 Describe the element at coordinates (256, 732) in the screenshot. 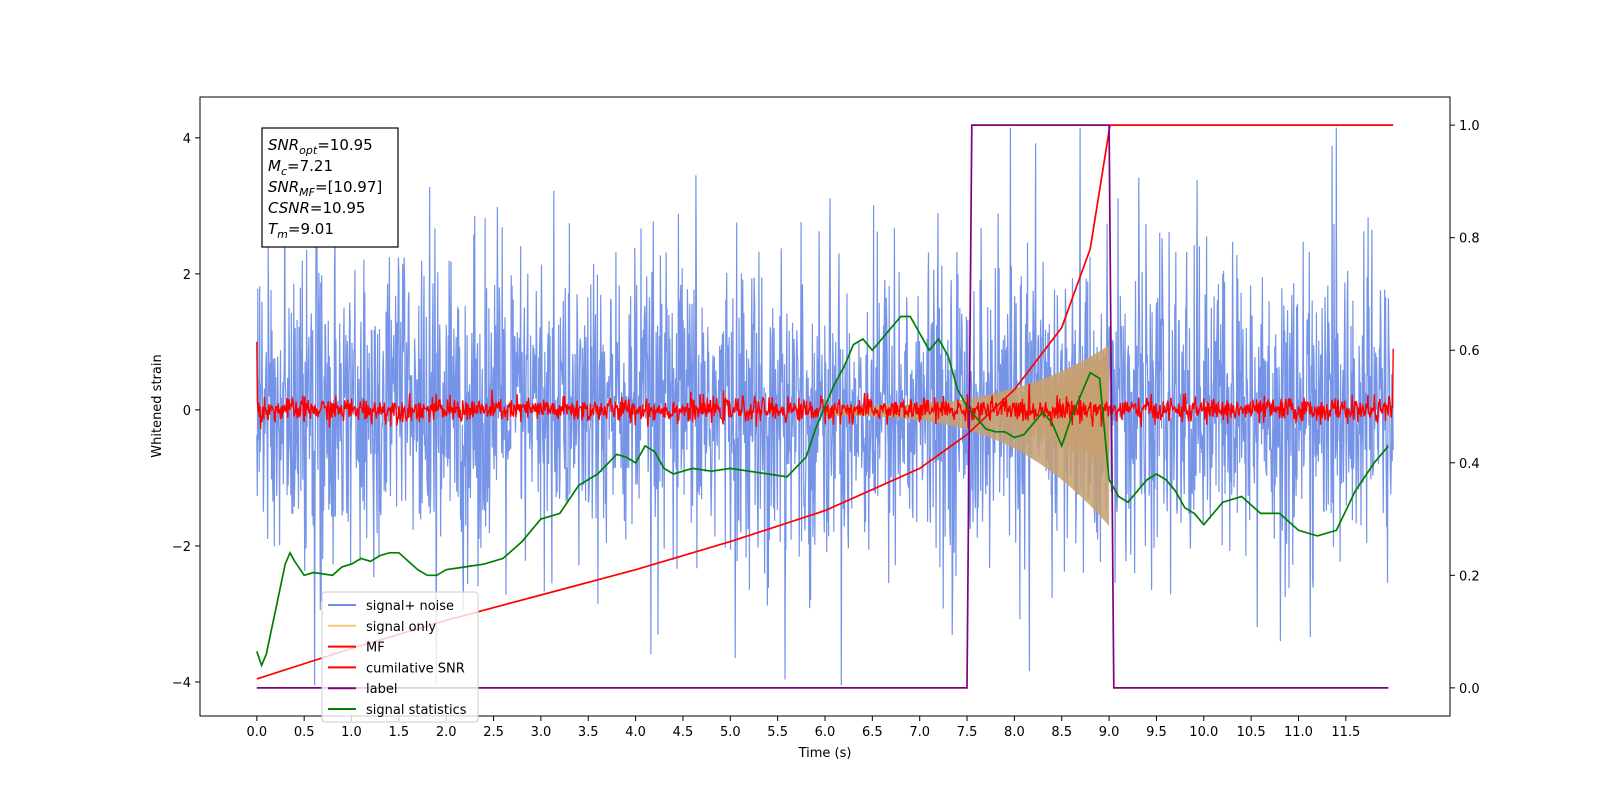

I see `x-tick-label: 0.0` at that location.